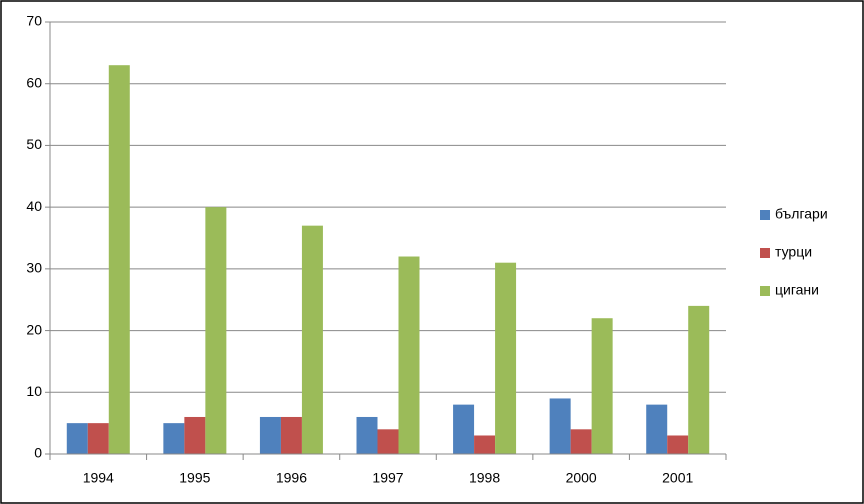 The height and width of the screenshot is (504, 864). What do you see at coordinates (34, 329) in the screenshot?
I see `y-tick-label: 20` at bounding box center [34, 329].